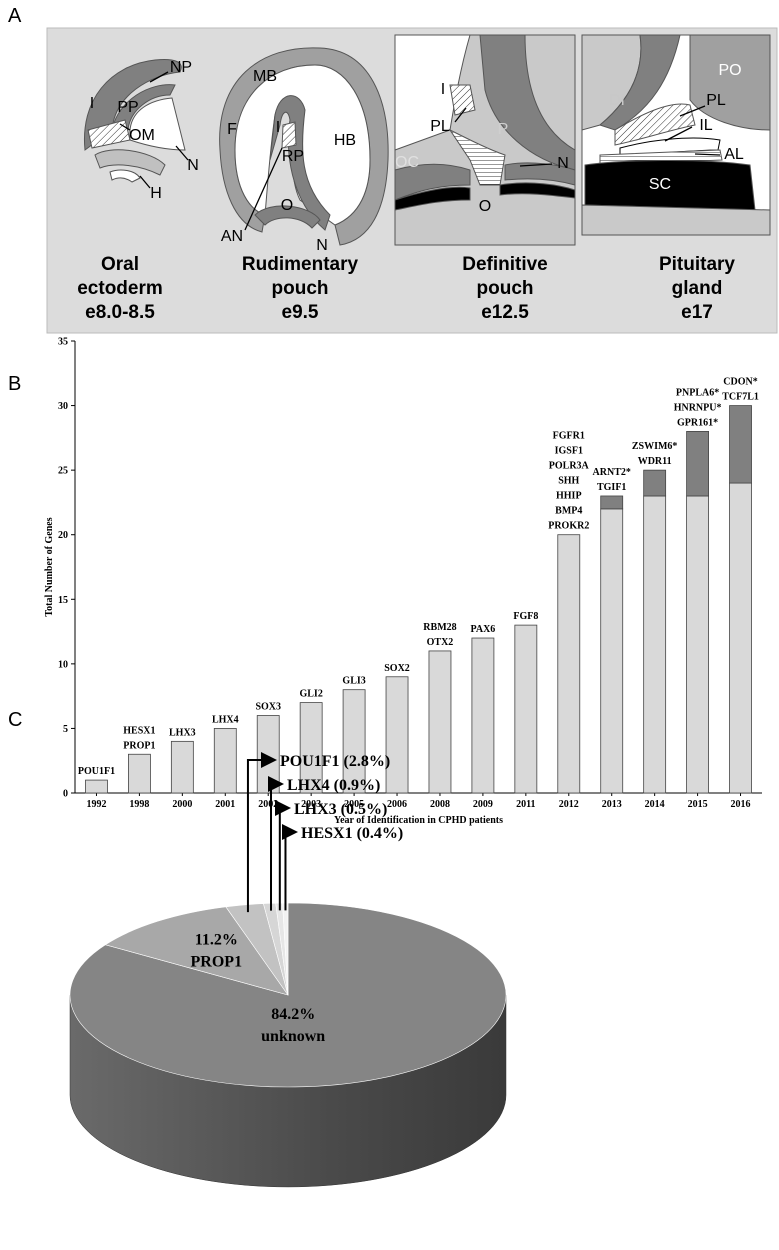  What do you see at coordinates (63, 535) in the screenshot?
I see `y-tick-label: 20` at bounding box center [63, 535].